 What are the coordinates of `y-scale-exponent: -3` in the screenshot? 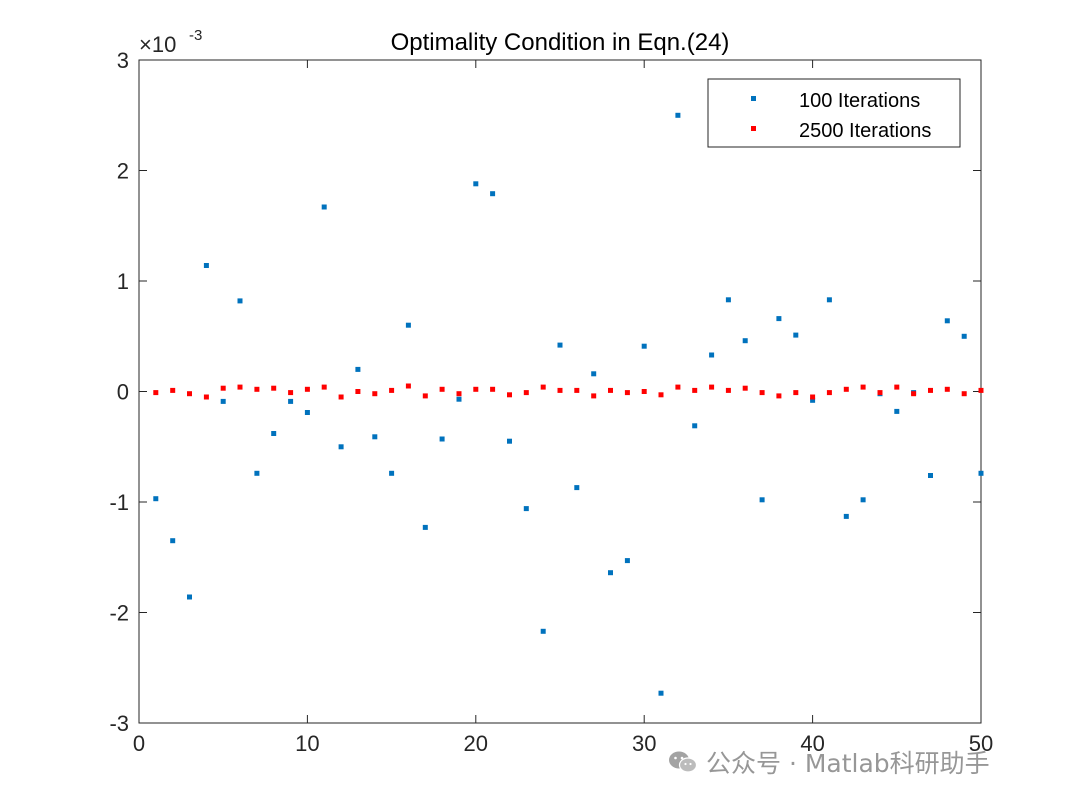 It's located at (195, 35).